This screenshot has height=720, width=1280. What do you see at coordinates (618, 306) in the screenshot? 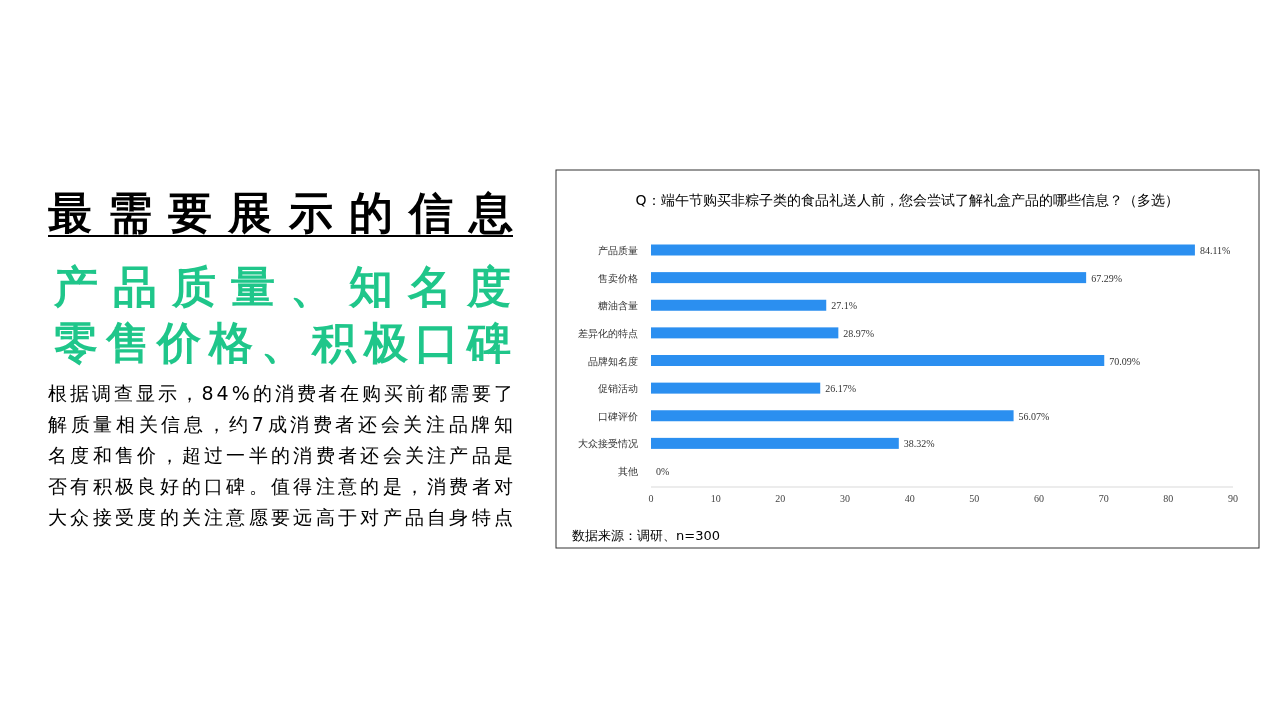
I see `y-tick-label: 糖油含量` at bounding box center [618, 306].